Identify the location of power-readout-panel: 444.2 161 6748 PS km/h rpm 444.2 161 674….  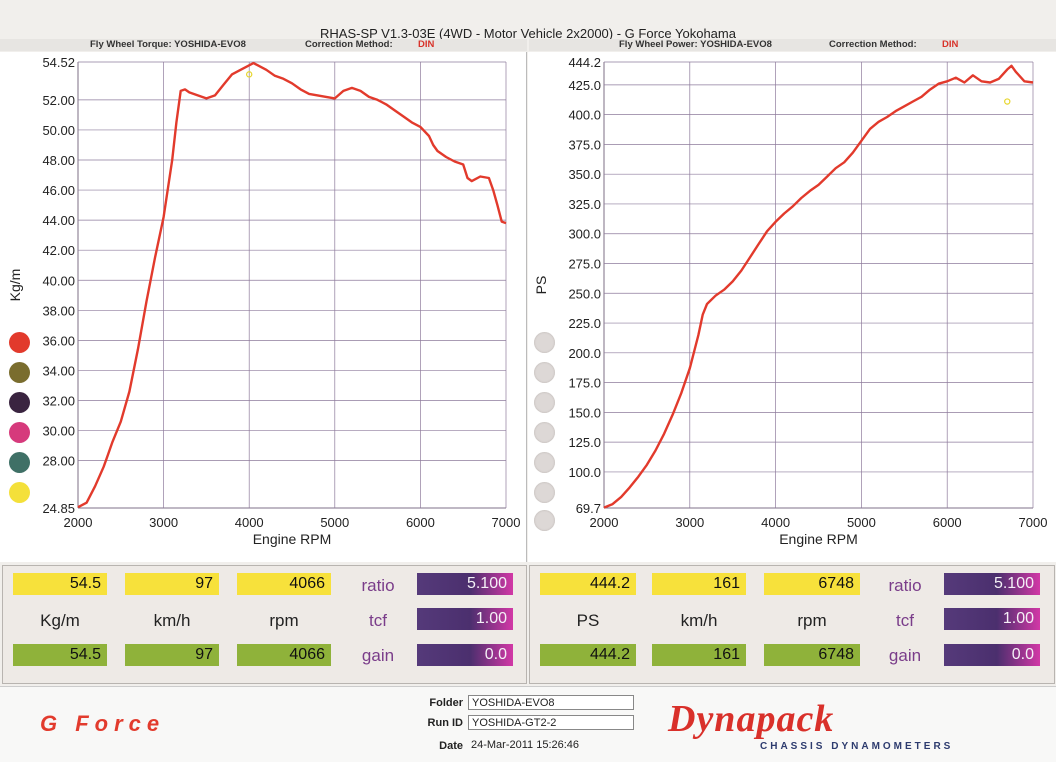
(792, 624).